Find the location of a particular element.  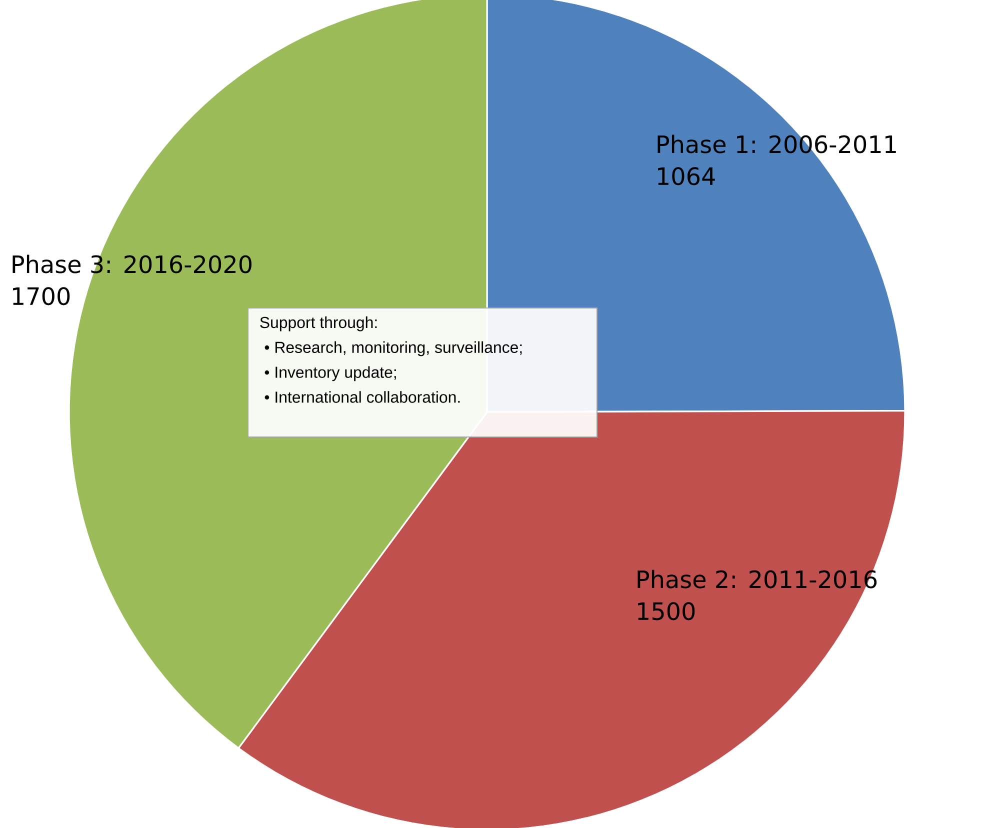

text: • Research, monitoring, surveillance; is located at coordinates (393, 348).